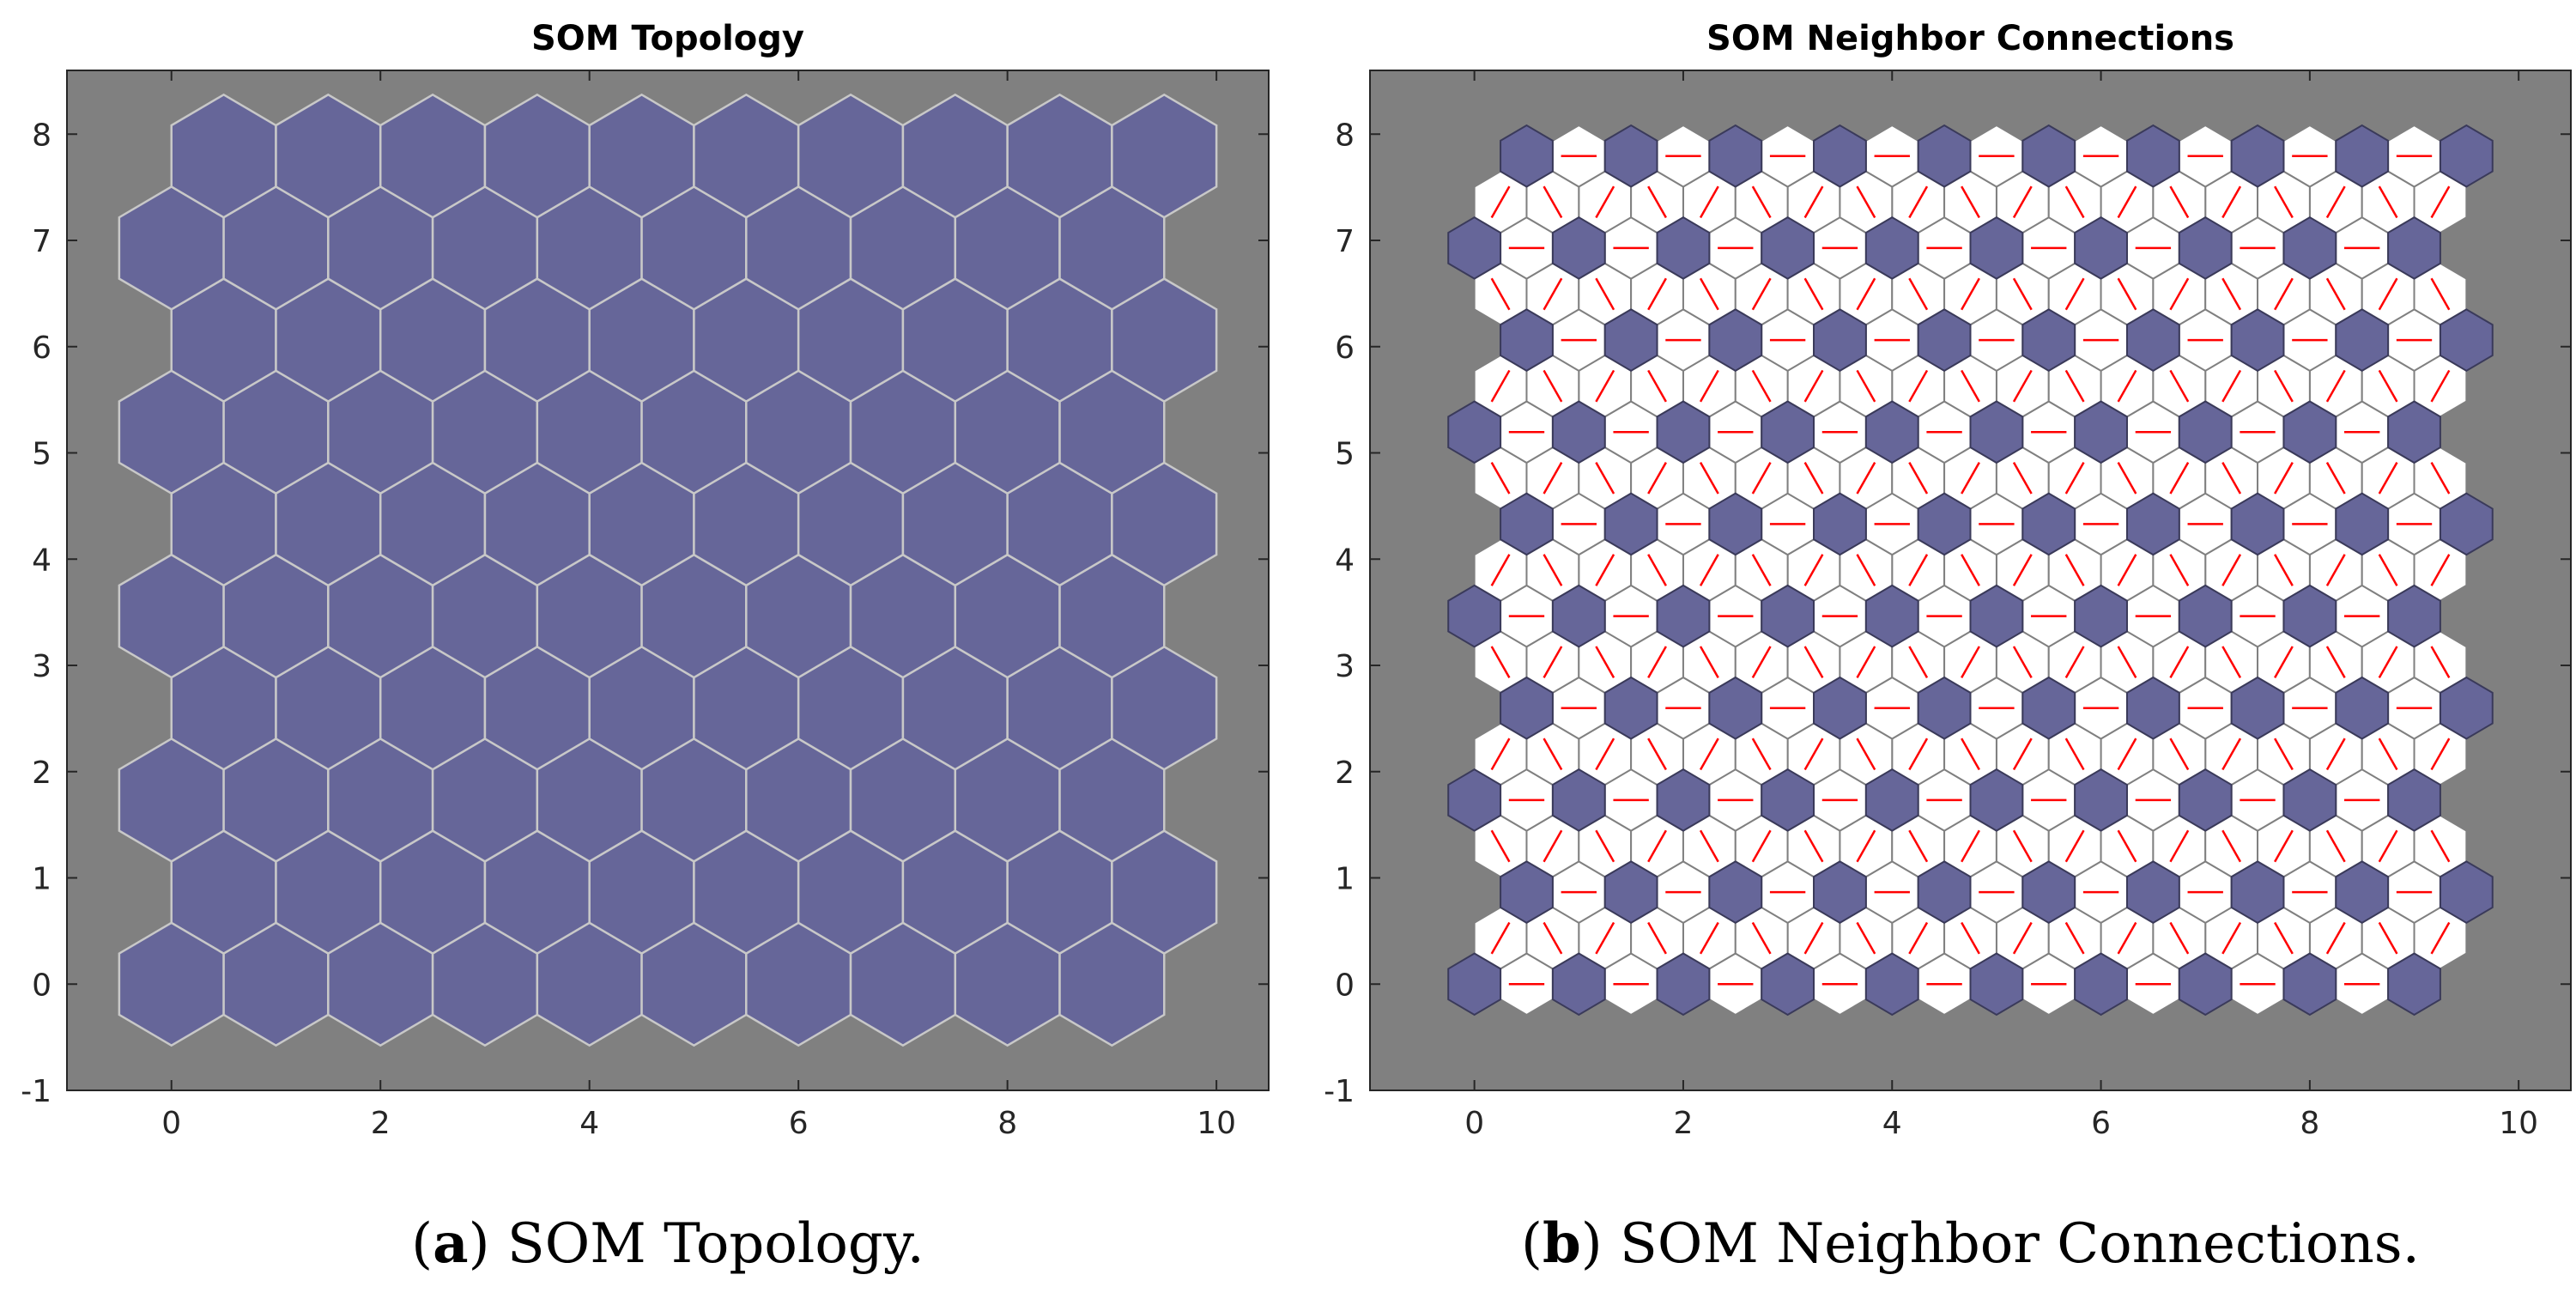 Image resolution: width=2576 pixels, height=1299 pixels. Describe the element at coordinates (42, 560) in the screenshot. I see `y-tick-label: 4` at that location.